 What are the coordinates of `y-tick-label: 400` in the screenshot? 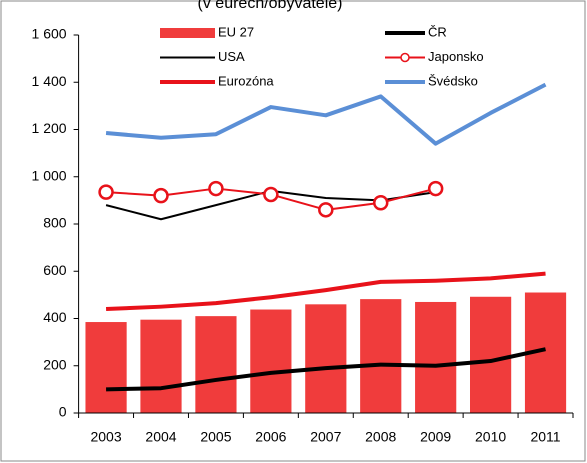 It's located at (55, 317).